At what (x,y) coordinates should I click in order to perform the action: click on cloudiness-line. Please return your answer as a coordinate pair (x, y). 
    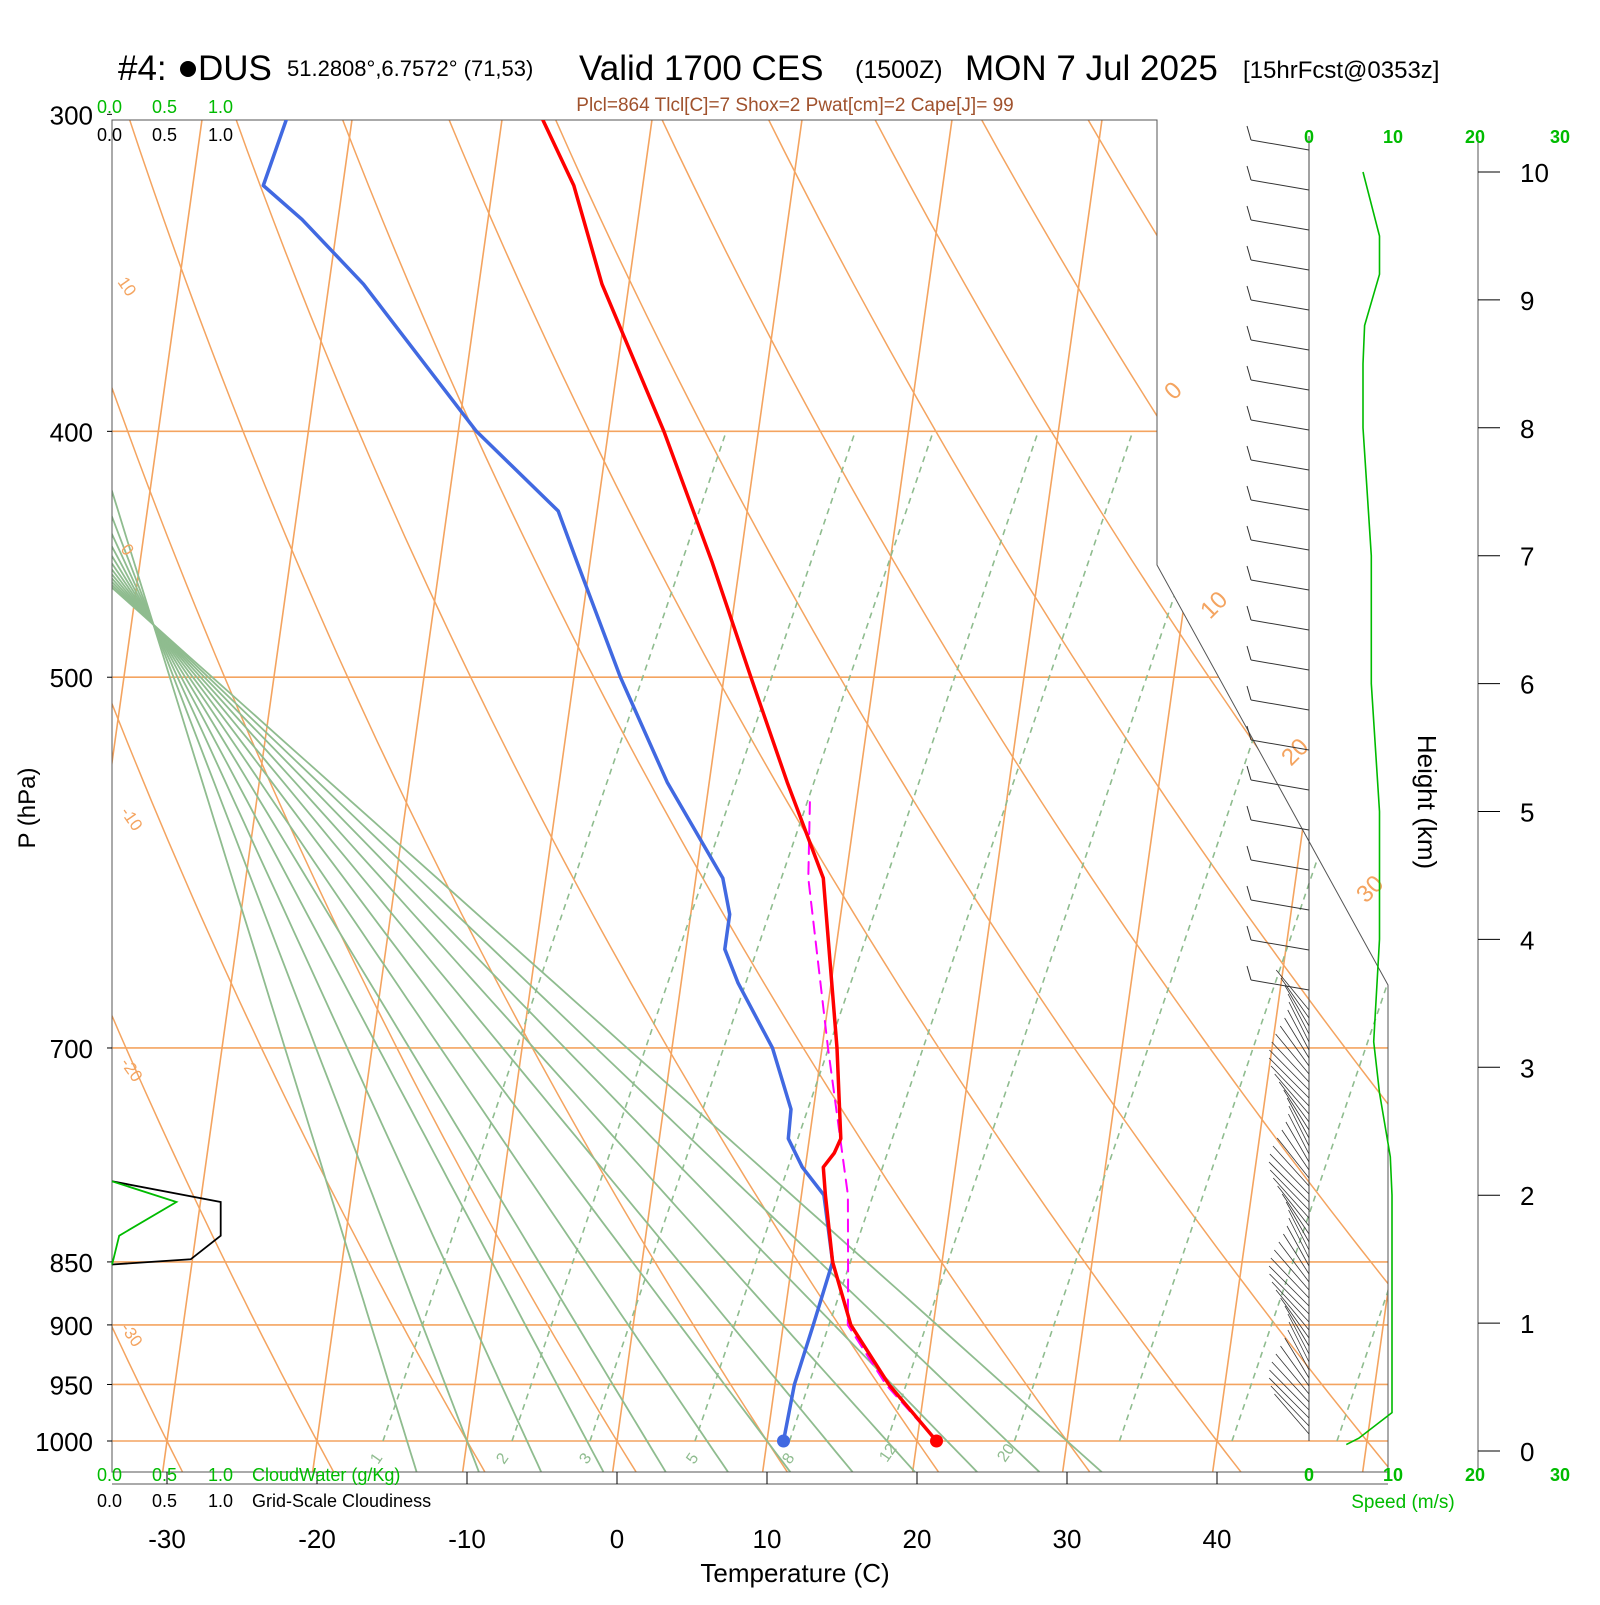
    Looking at the image, I should click on (166, 1222).